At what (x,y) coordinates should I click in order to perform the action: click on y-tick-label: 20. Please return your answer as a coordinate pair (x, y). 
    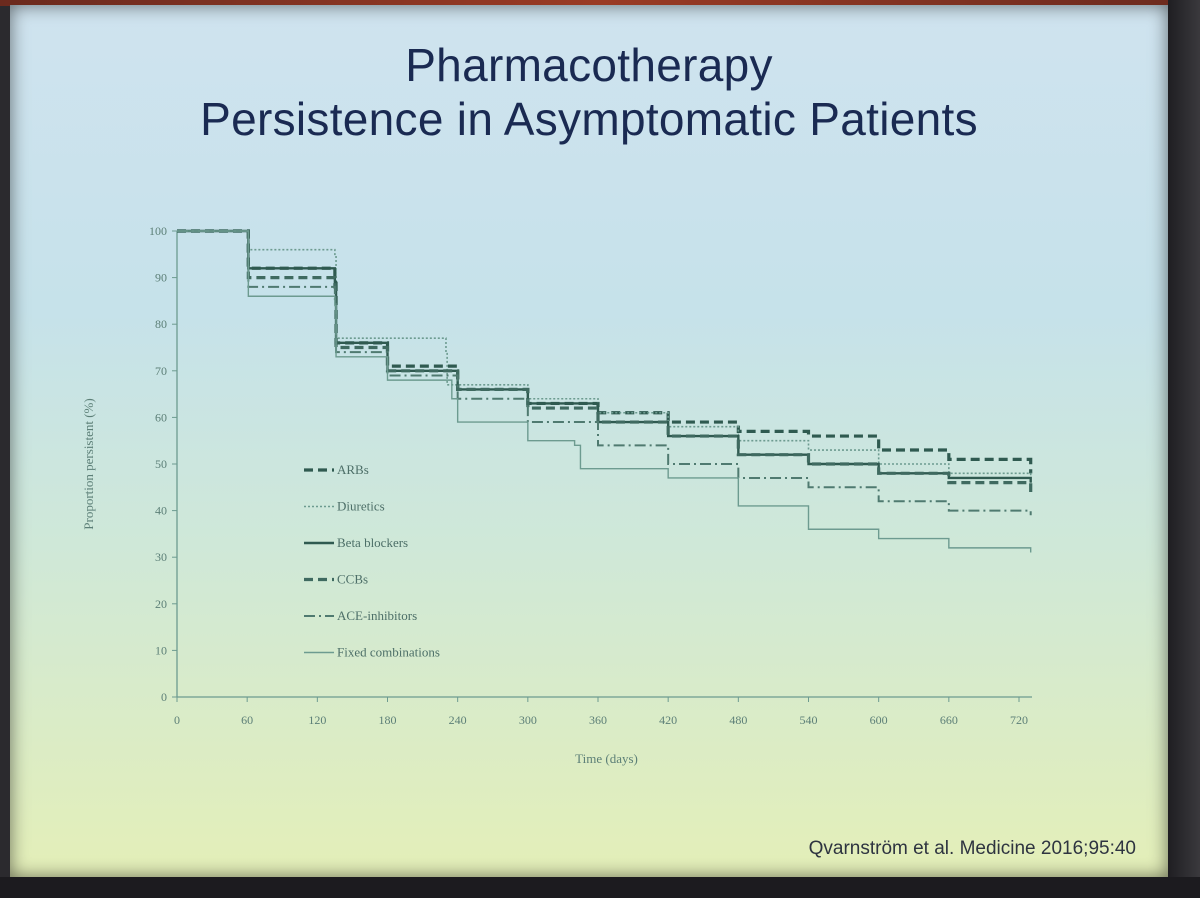
    Looking at the image, I should click on (161, 604).